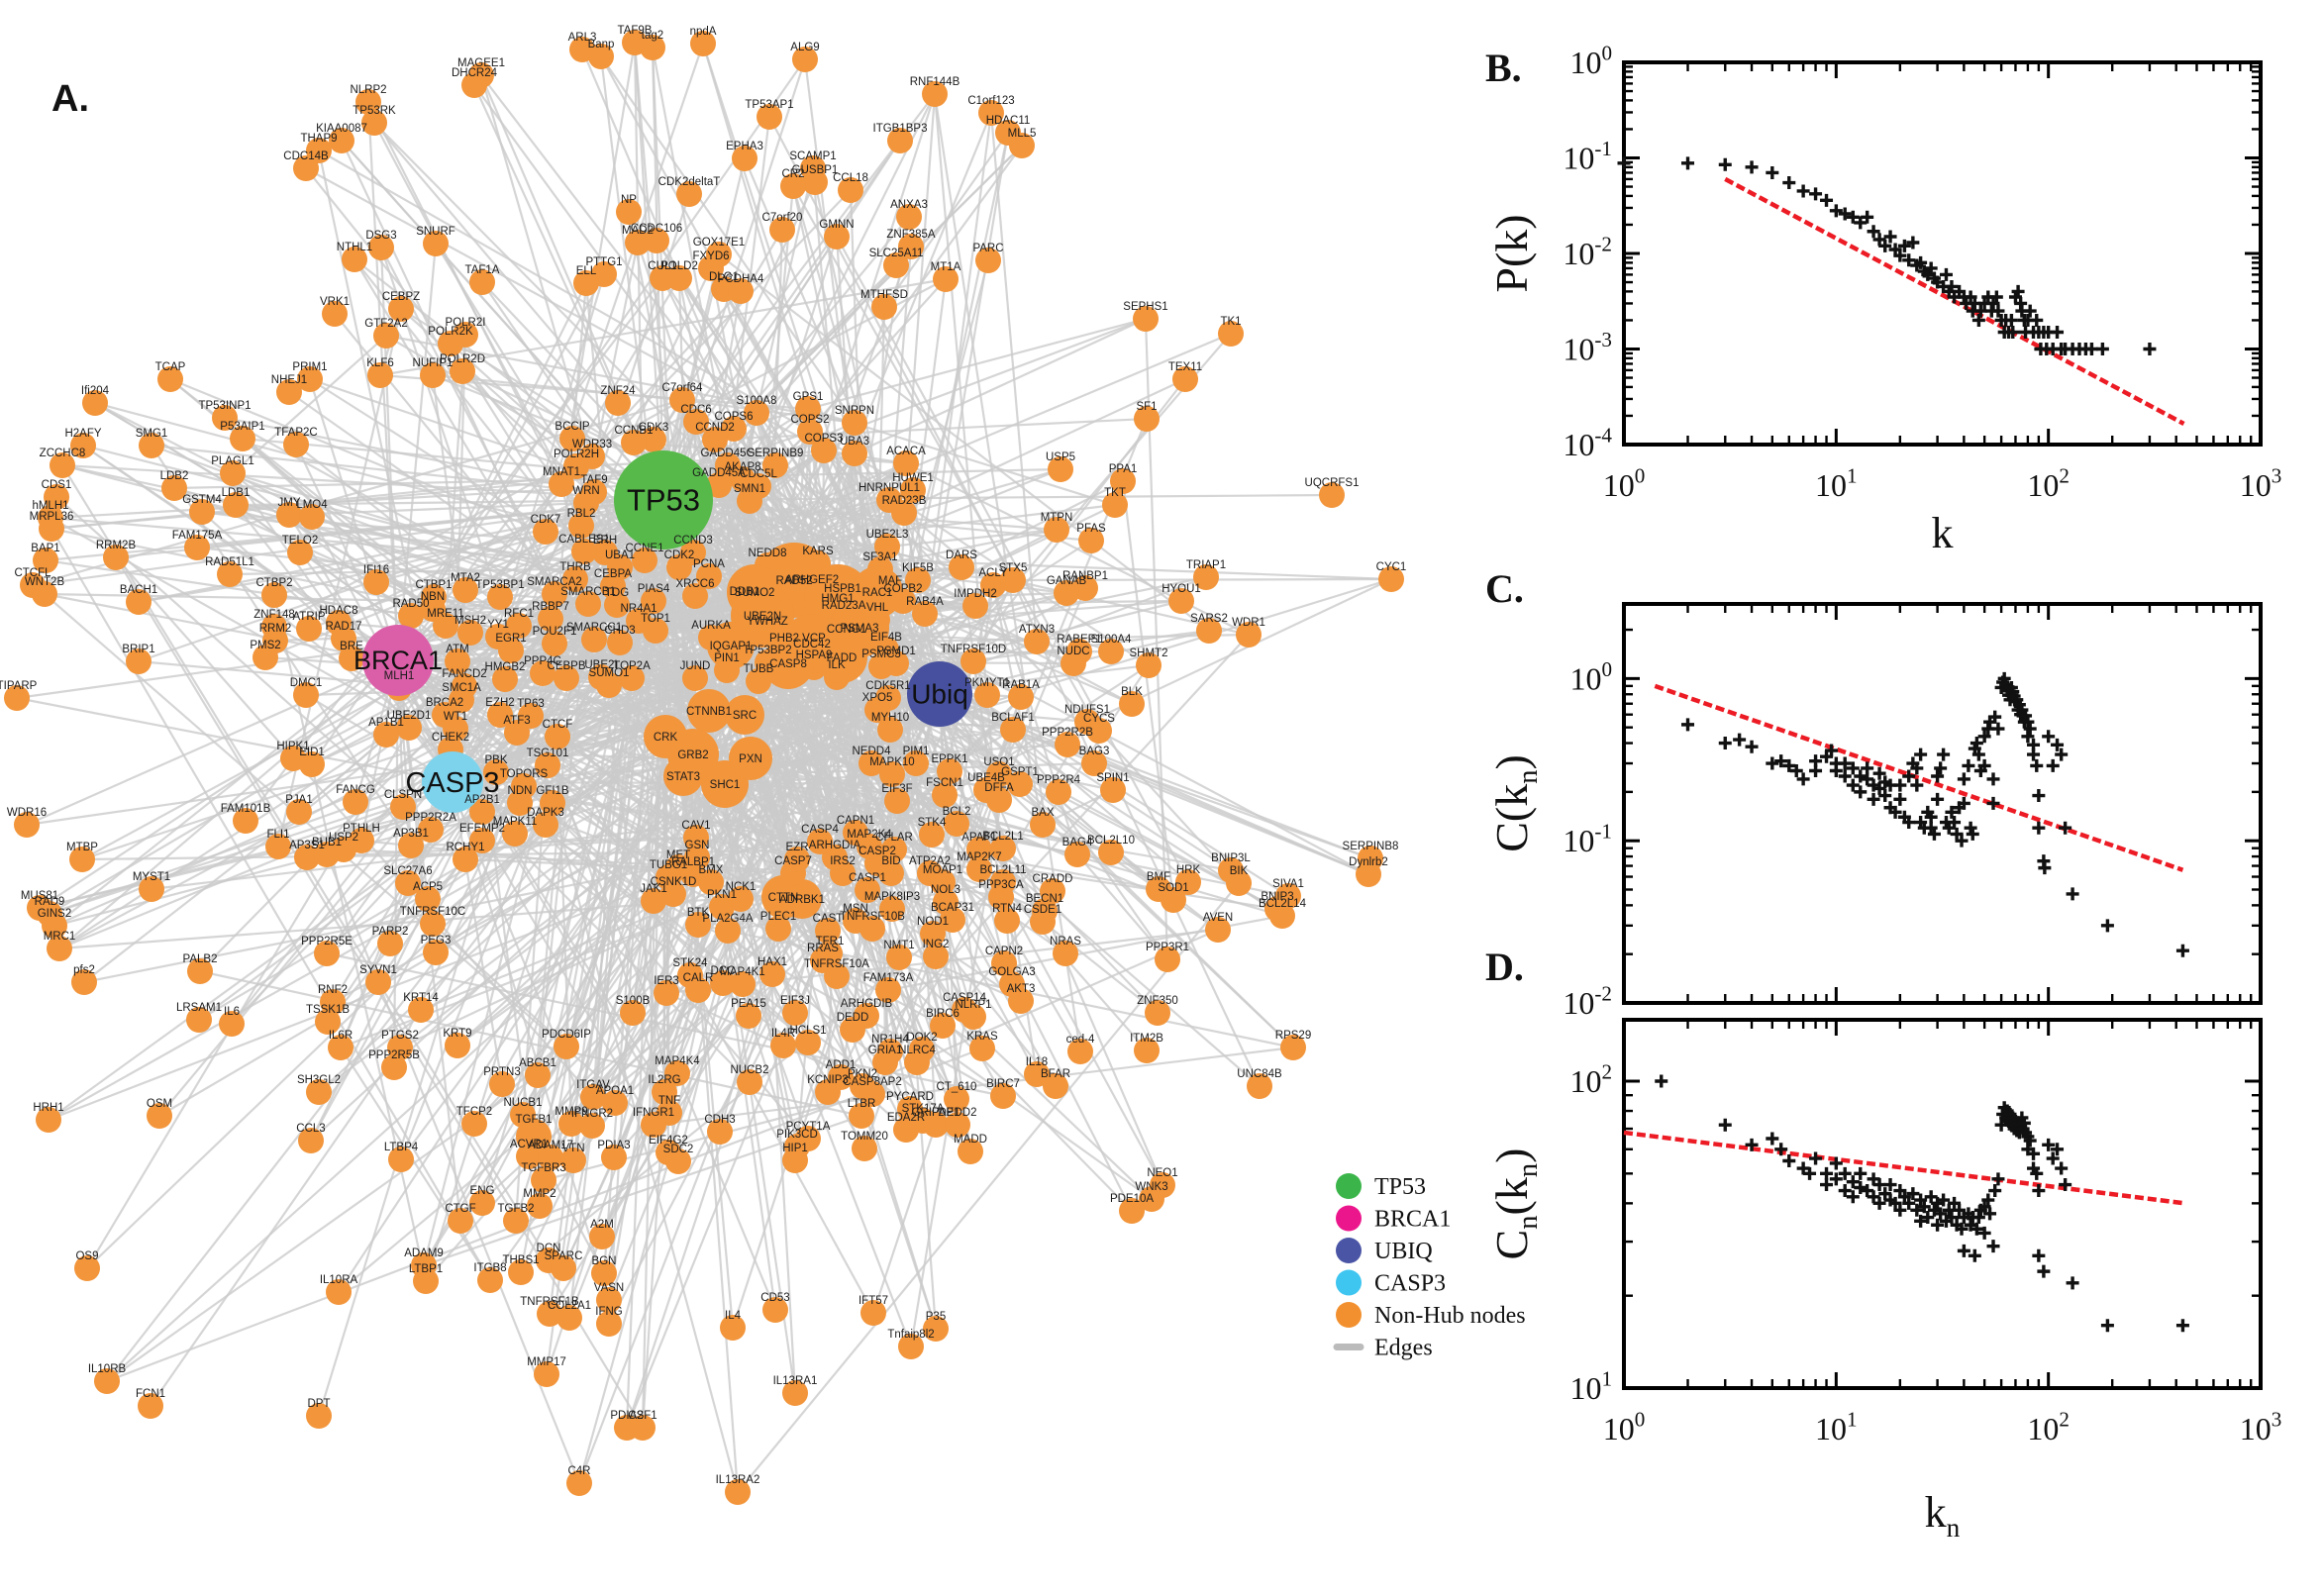 The height and width of the screenshot is (1596, 2323). Describe the element at coordinates (1393, 1219) in the screenshot. I see `legend-item: BRCA1` at that location.